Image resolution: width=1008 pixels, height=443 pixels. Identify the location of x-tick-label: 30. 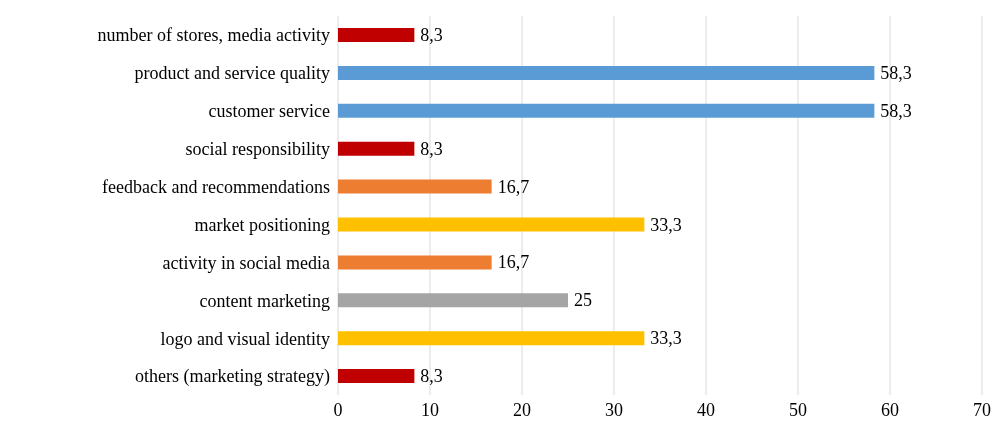
(614, 409).